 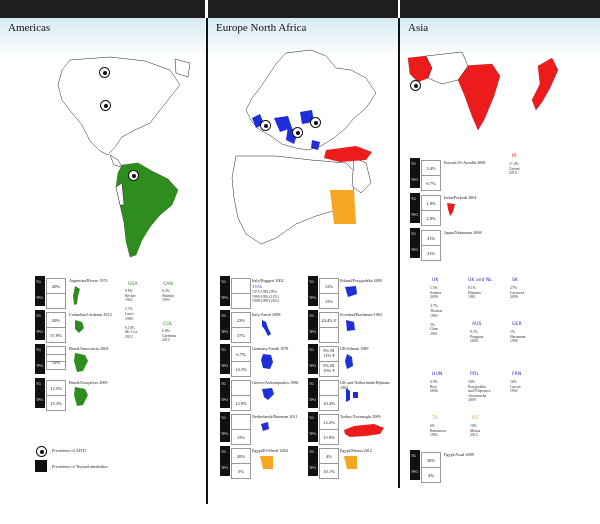 What do you see at coordinates (304, 147) in the screenshot?
I see `europe-map` at bounding box center [304, 147].